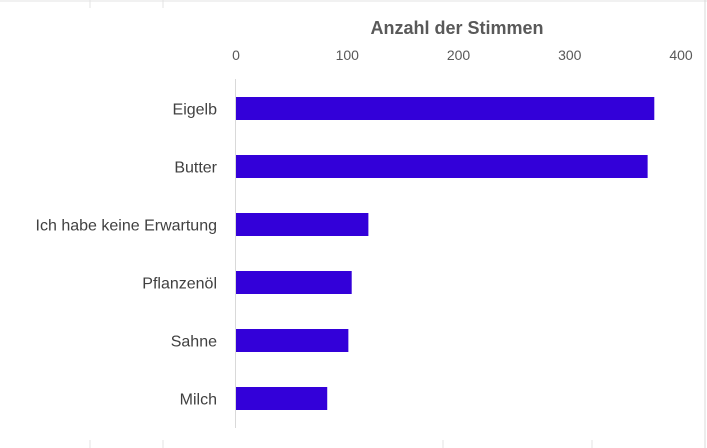 This screenshot has height=448, width=707. I want to click on x-tick-label: 200, so click(459, 55).